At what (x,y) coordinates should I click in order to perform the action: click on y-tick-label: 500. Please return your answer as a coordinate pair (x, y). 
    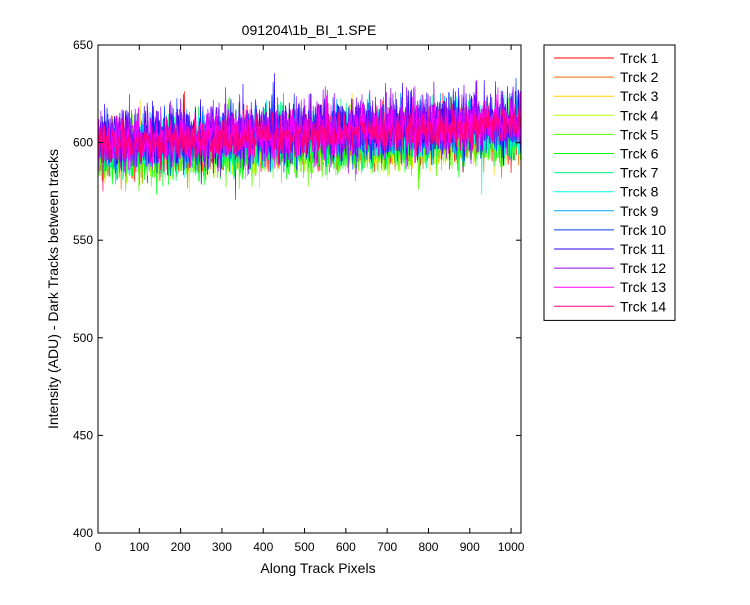
    Looking at the image, I should click on (83, 338).